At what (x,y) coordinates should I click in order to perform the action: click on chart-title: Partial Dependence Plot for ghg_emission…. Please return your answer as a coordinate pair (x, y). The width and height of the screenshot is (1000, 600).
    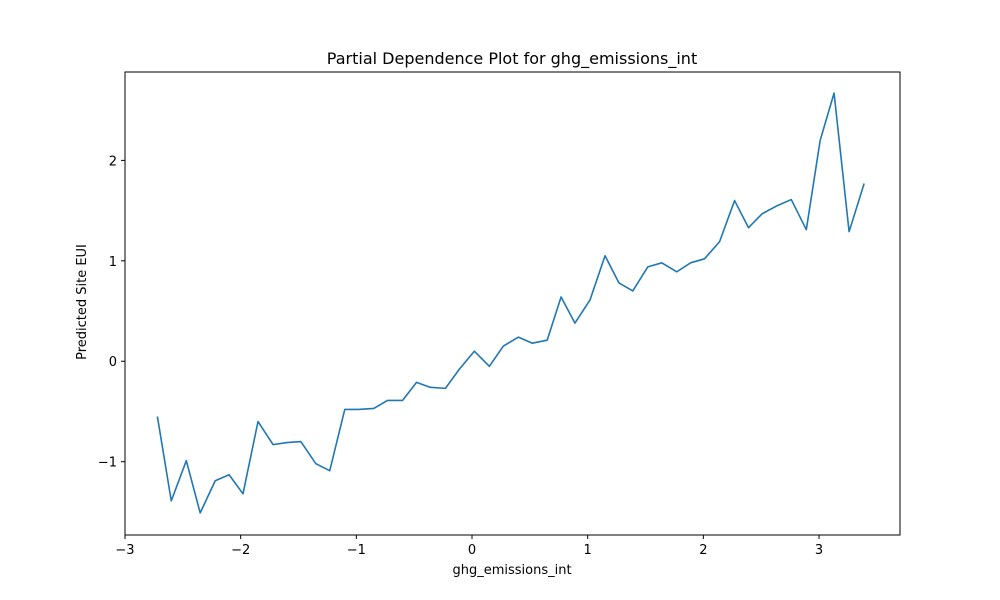
    Looking at the image, I should click on (512, 59).